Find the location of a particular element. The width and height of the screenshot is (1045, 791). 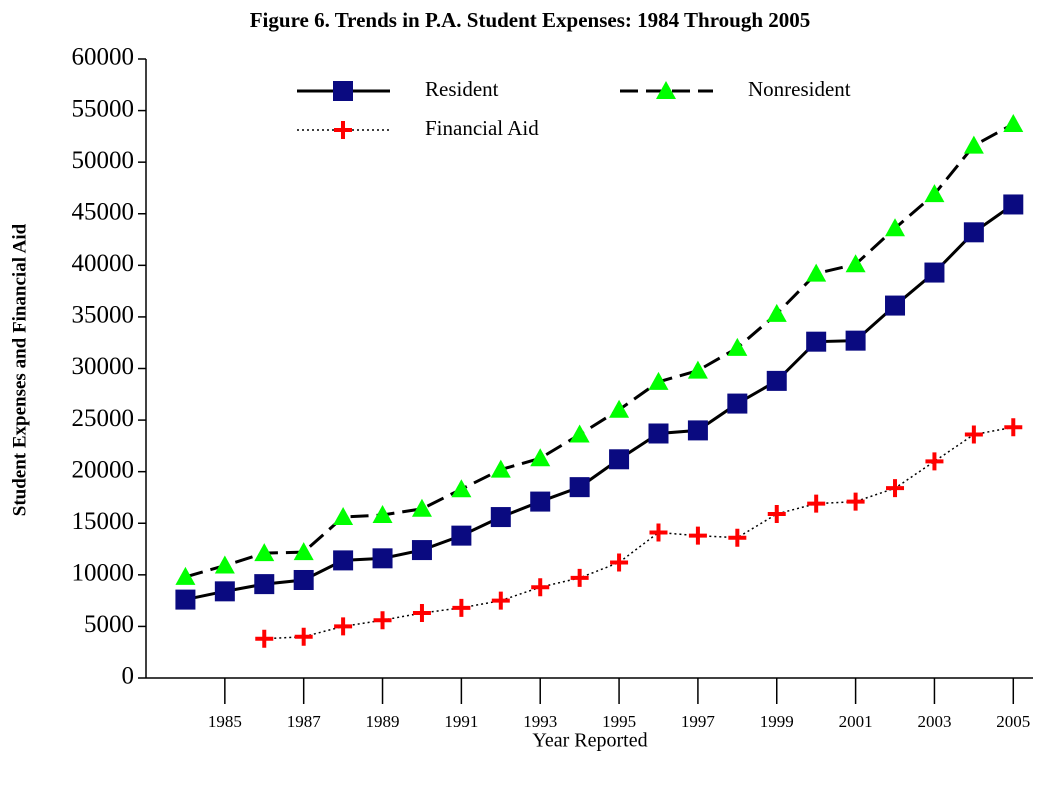

y-tick-label: 5000 is located at coordinates (109, 624).